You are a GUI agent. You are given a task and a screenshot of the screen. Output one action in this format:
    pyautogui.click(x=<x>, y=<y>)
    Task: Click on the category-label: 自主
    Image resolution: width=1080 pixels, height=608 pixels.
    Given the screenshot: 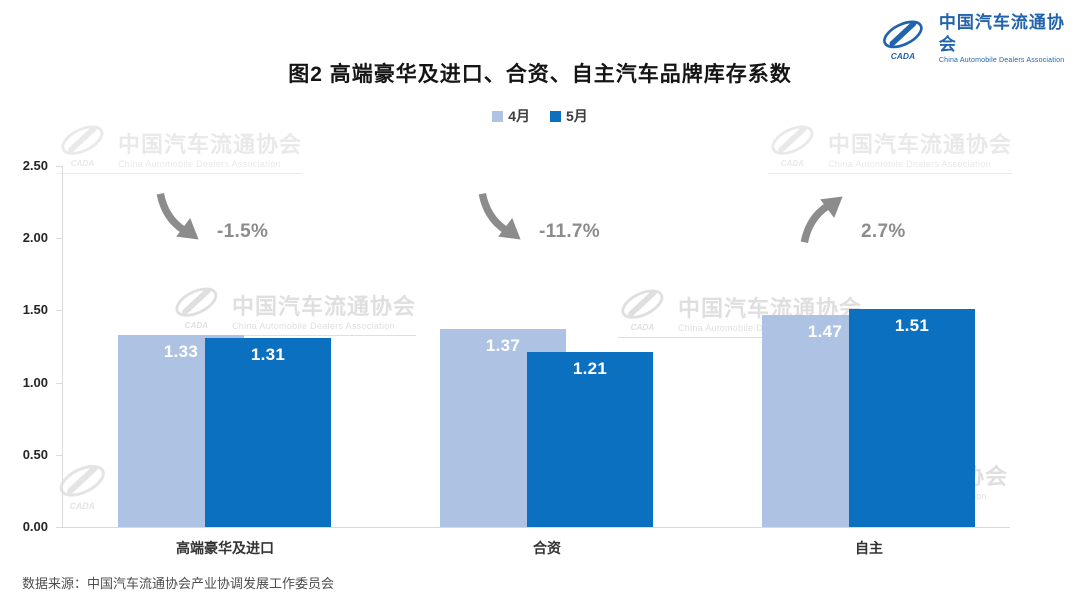 What is the action you would take?
    pyautogui.click(x=869, y=548)
    